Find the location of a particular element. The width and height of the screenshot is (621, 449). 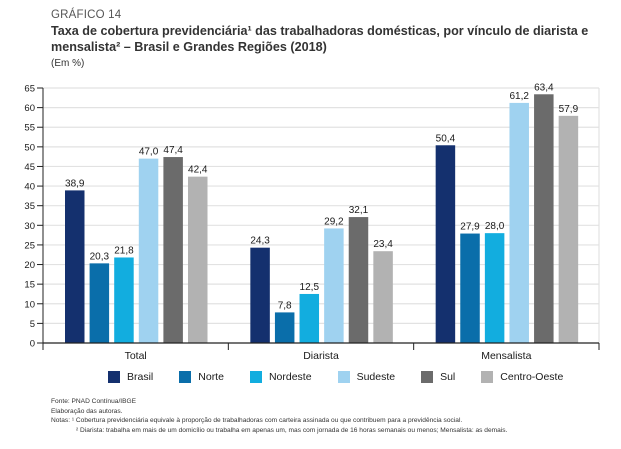

x-category-label: Diarista is located at coordinates (321, 356).